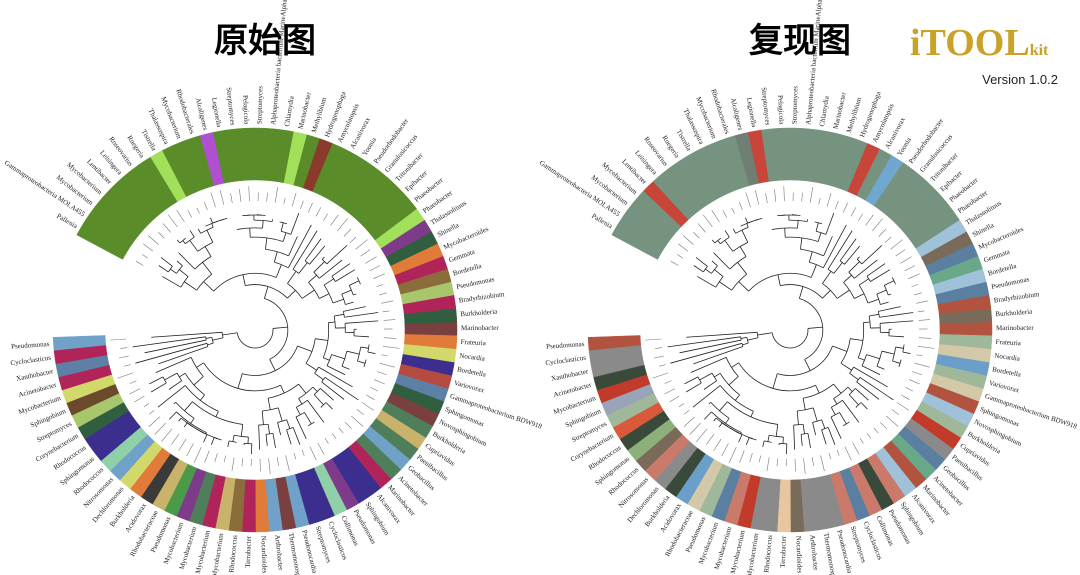 The height and width of the screenshot is (575, 1080). I want to click on leaf-label: Burkholderia, so click(479, 313).